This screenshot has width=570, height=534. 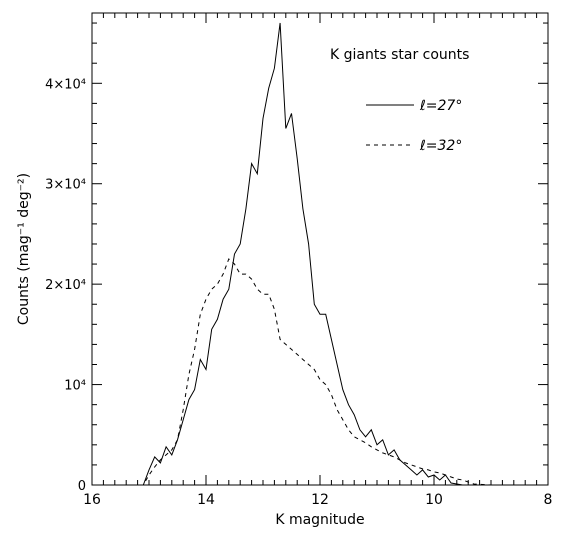 I want to click on x-tick-label: 16, so click(x=92, y=500).